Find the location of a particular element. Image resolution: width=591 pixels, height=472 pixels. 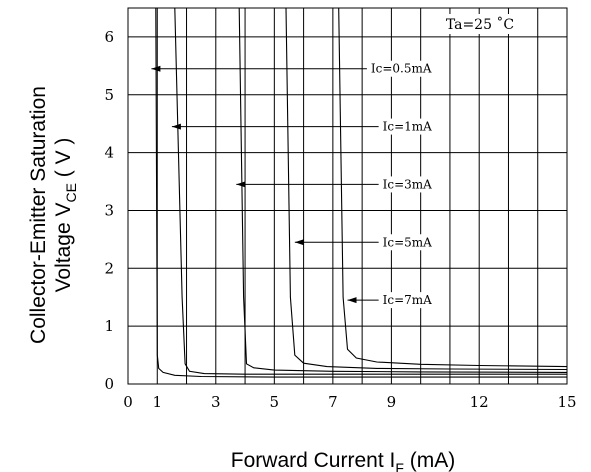

x-tick-label: 5 is located at coordinates (275, 402).